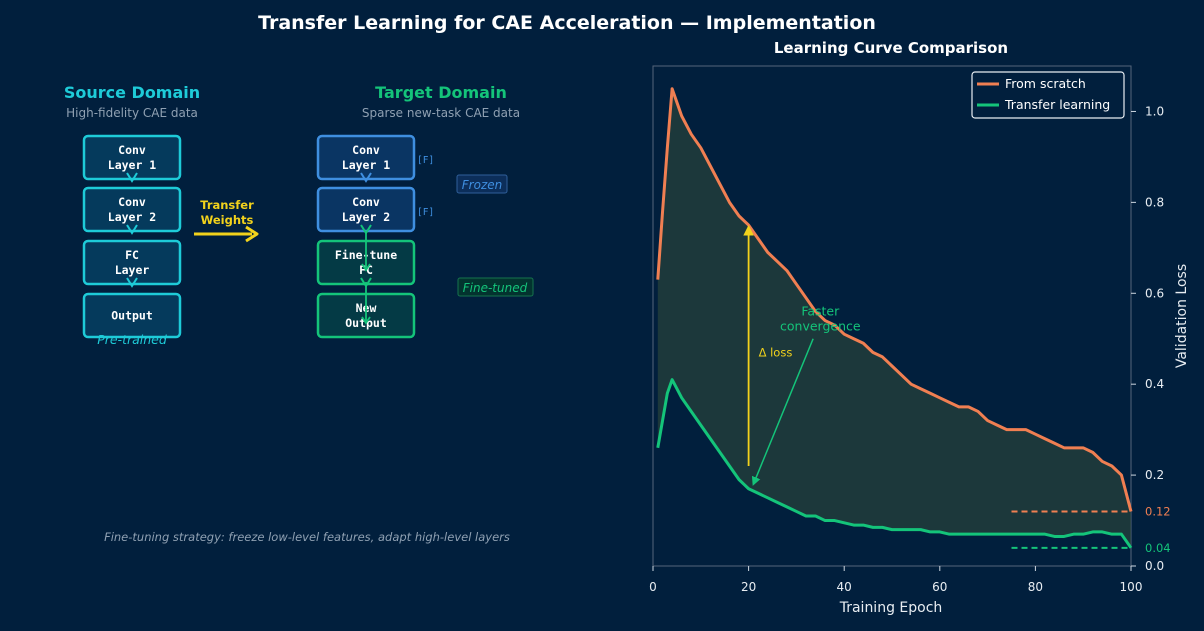 This screenshot has width=1204, height=631. I want to click on finetuned-tag-label: Fine-tuned, so click(495, 288).